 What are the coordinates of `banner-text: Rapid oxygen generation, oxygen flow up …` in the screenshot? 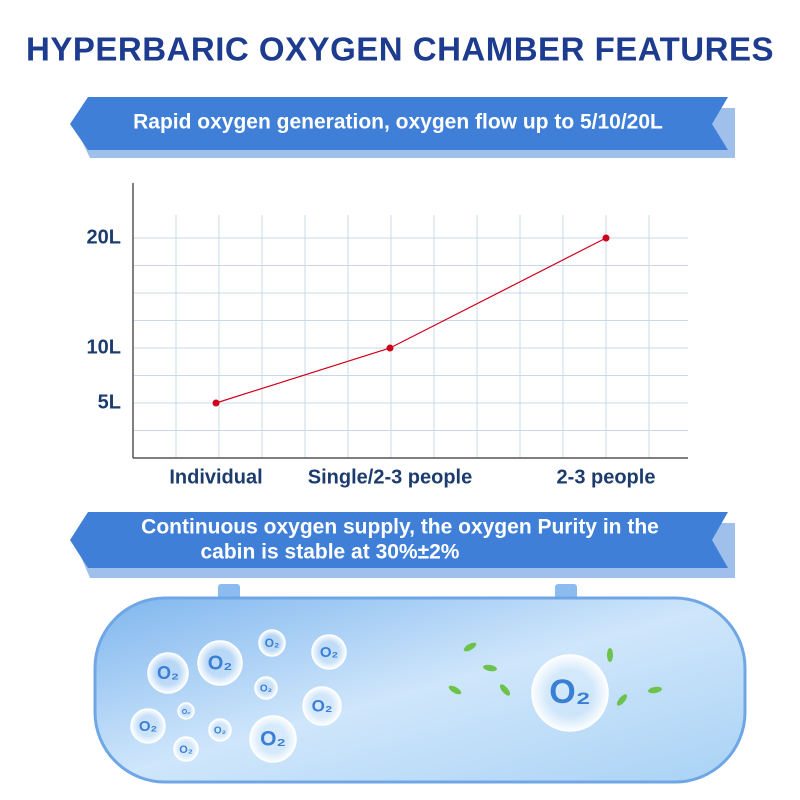 It's located at (398, 122).